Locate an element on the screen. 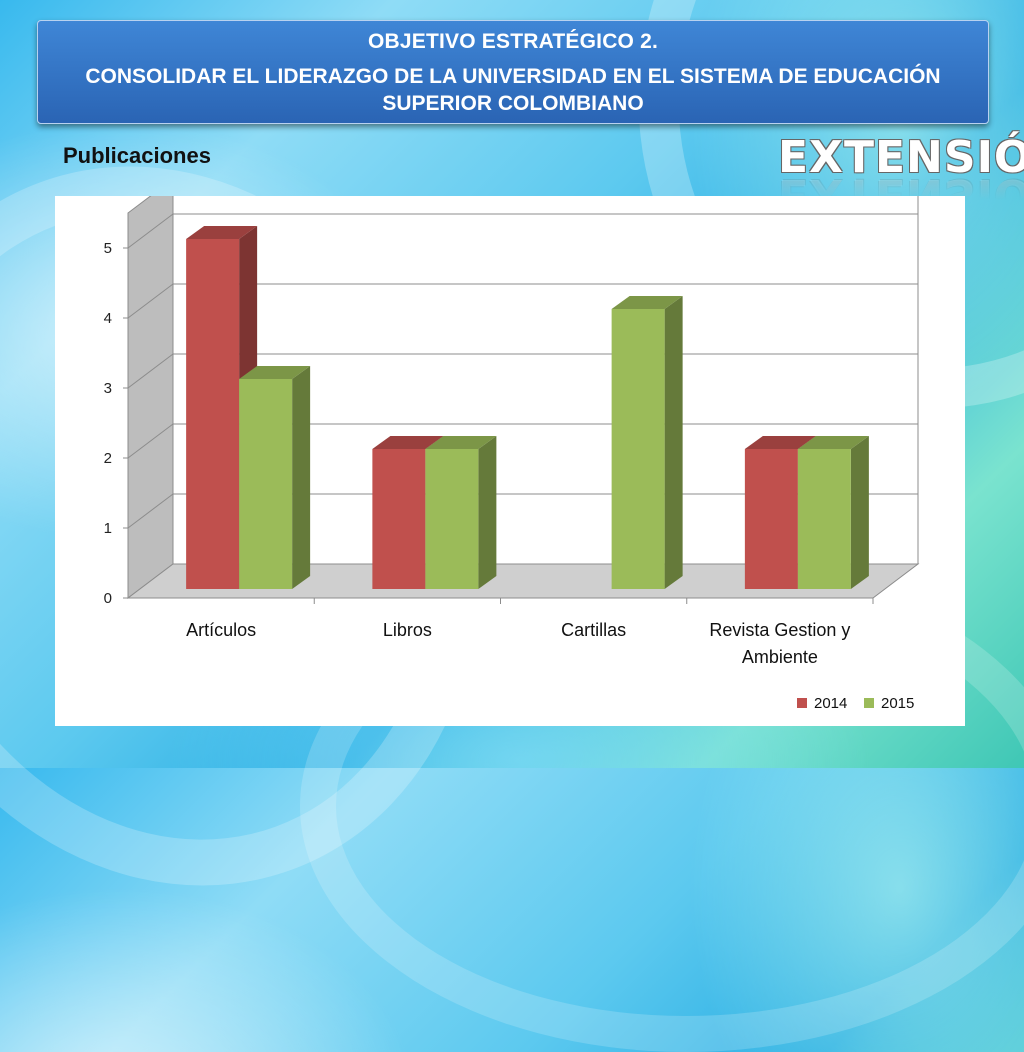 This screenshot has height=1052, width=1024. y-tick-label: 3 is located at coordinates (108, 388).